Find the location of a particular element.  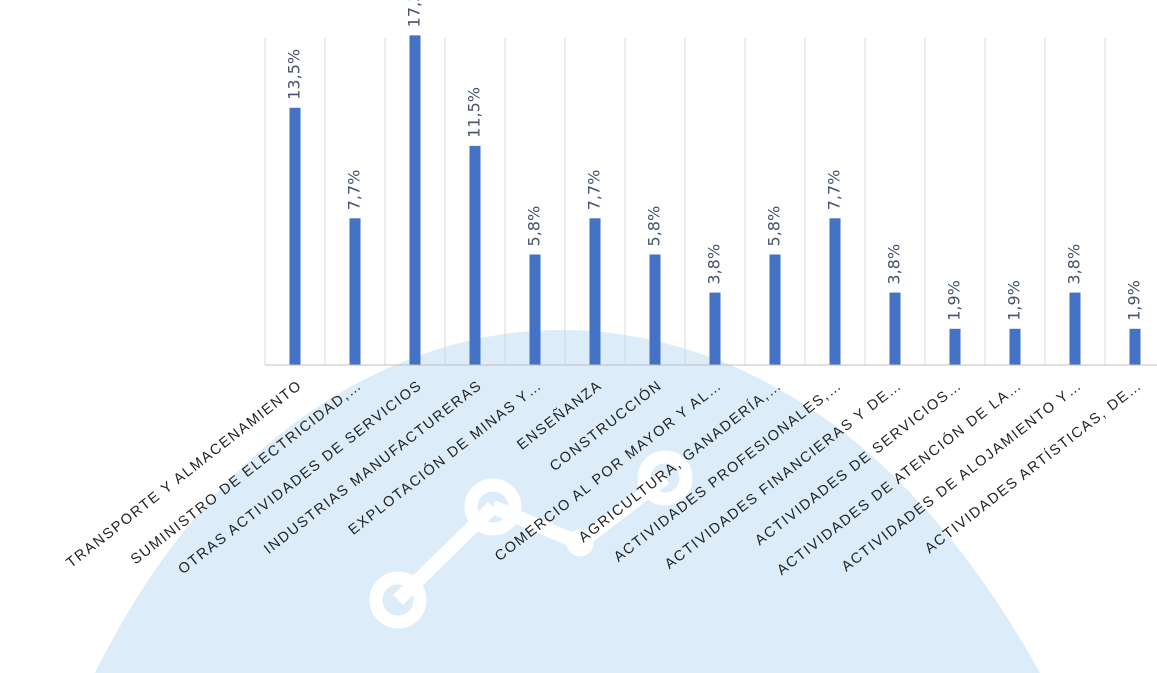

molecule-network-icon is located at coordinates (531, 539).